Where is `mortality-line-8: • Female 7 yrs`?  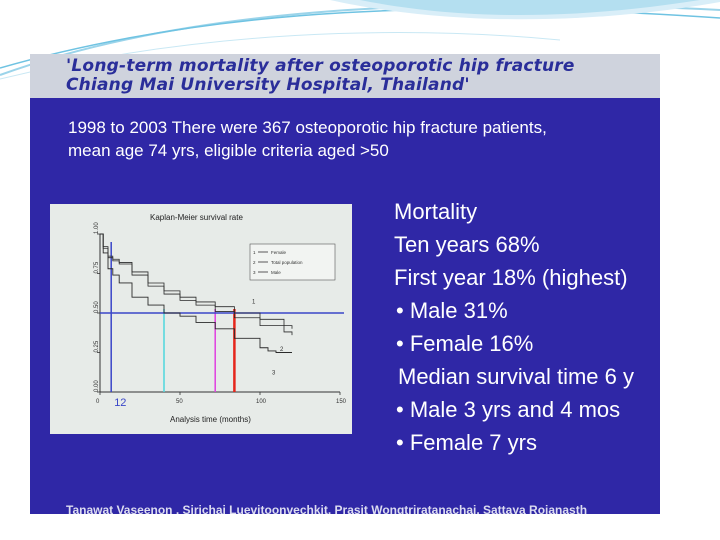 mortality-line-8: • Female 7 yrs is located at coordinates (466, 442).